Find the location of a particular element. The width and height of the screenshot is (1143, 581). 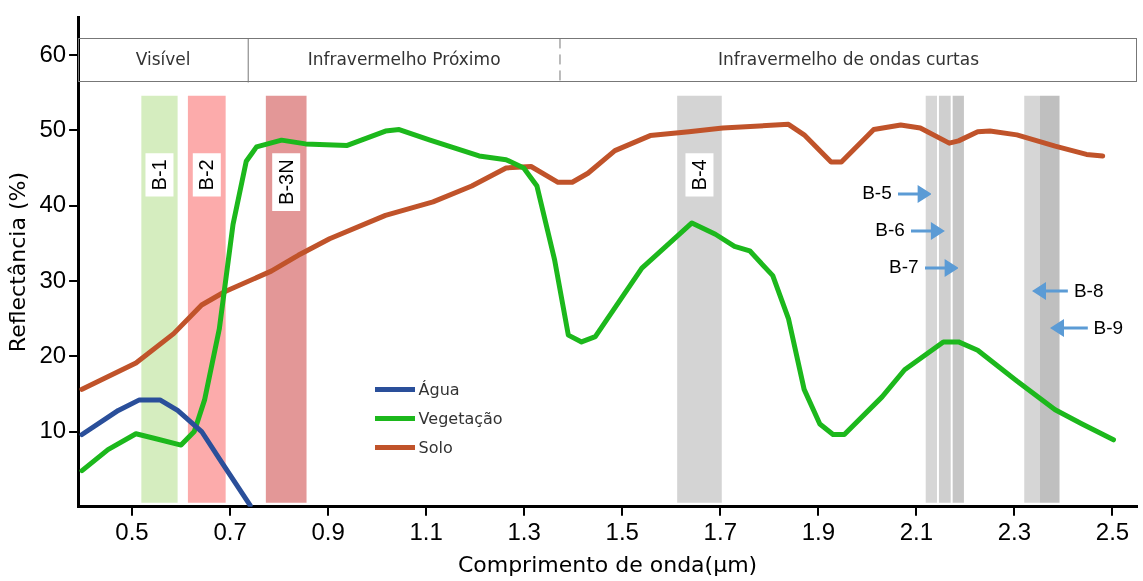

y-tick-label: 20 is located at coordinates (53, 354).